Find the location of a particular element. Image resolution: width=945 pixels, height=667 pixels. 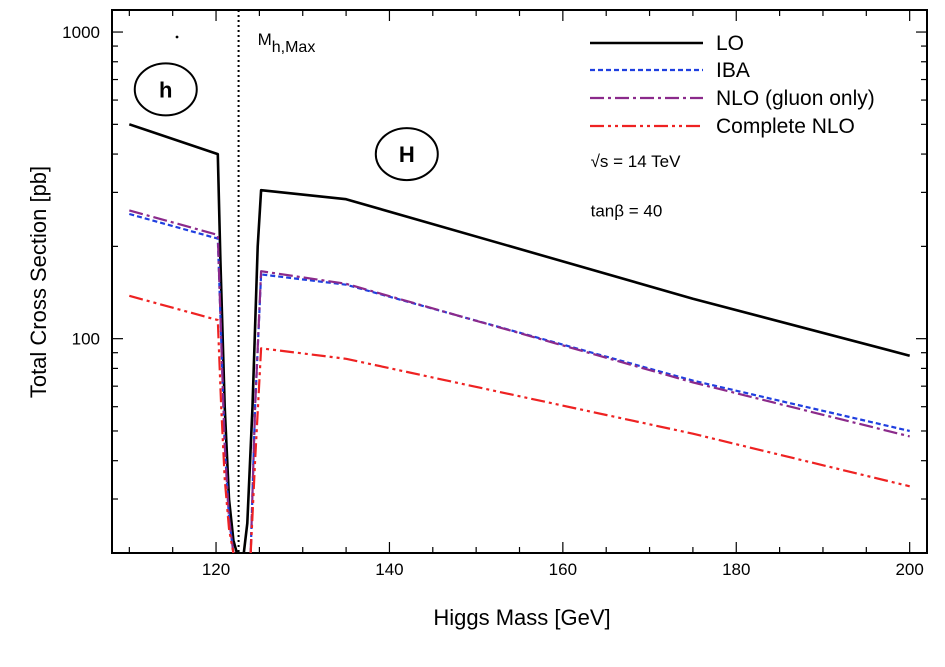

y-tick-label: 100 is located at coordinates (86, 339).